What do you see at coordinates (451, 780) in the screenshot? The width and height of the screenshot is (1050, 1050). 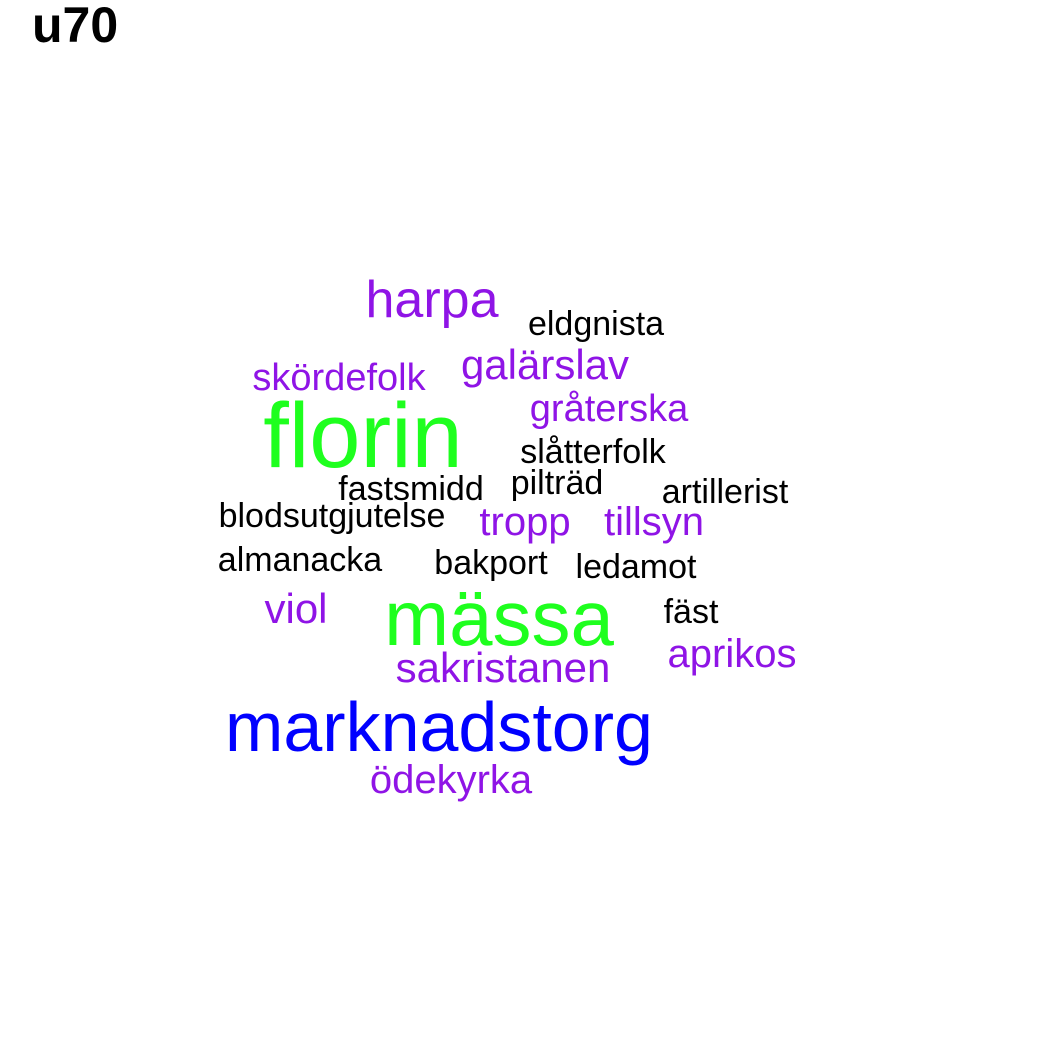 I see `word-odekyrka: ödekyrka` at bounding box center [451, 780].